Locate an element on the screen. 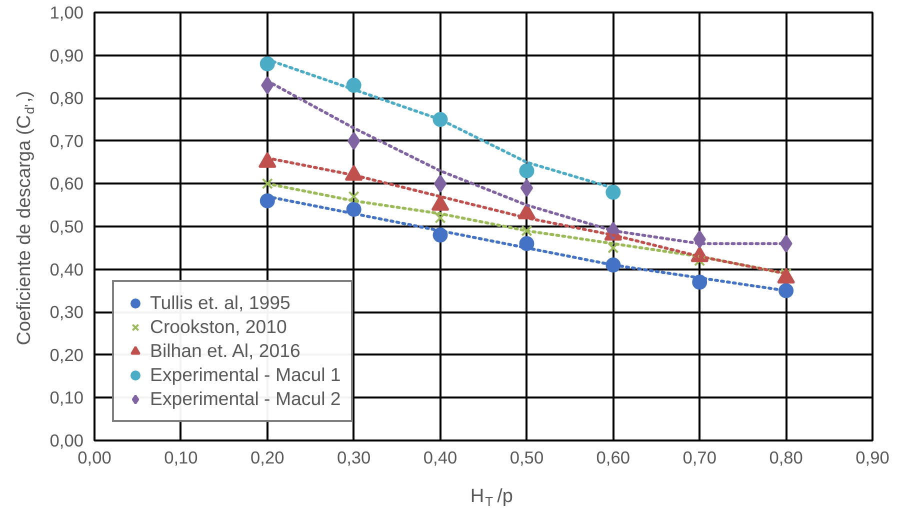 The image size is (907, 528). x-tick-label: 0,90 is located at coordinates (873, 458).